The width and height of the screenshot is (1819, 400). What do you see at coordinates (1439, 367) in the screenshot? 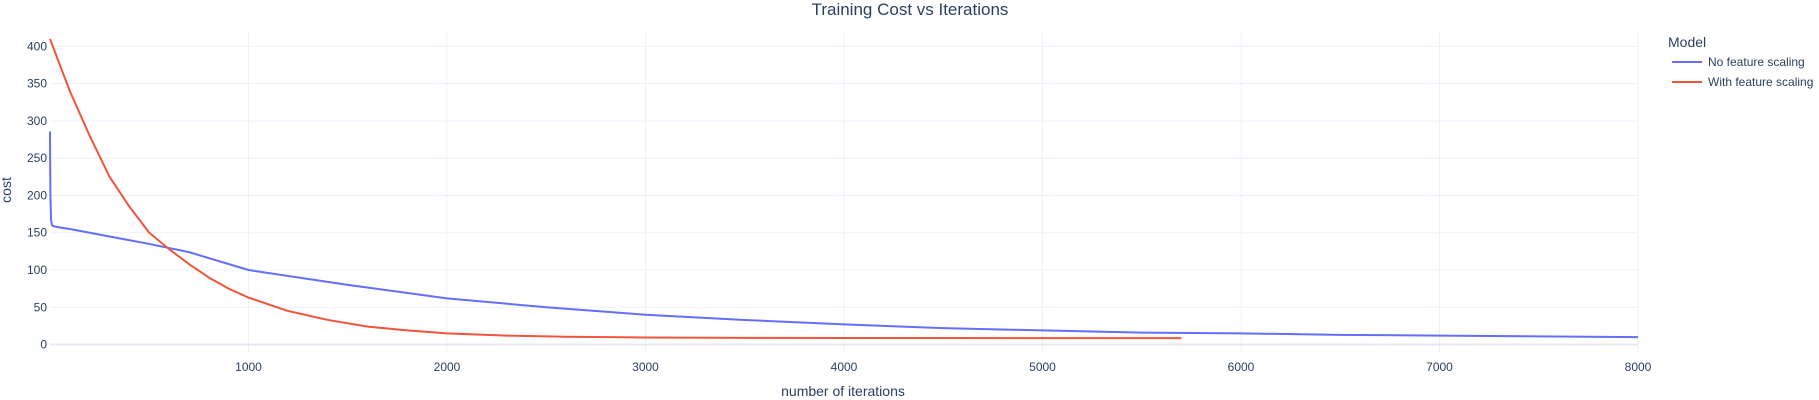
I see `x-tick-label: 7000` at bounding box center [1439, 367].